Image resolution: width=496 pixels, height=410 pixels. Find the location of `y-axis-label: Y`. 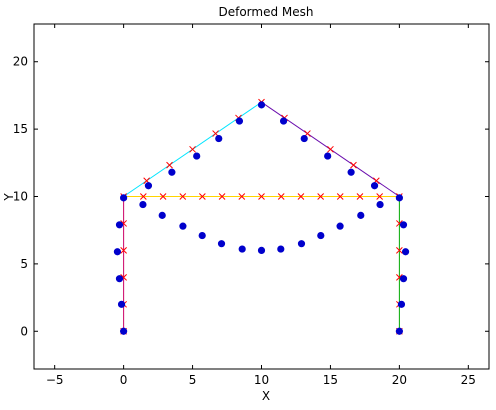

y-axis-label: Y is located at coordinates (9, 197).